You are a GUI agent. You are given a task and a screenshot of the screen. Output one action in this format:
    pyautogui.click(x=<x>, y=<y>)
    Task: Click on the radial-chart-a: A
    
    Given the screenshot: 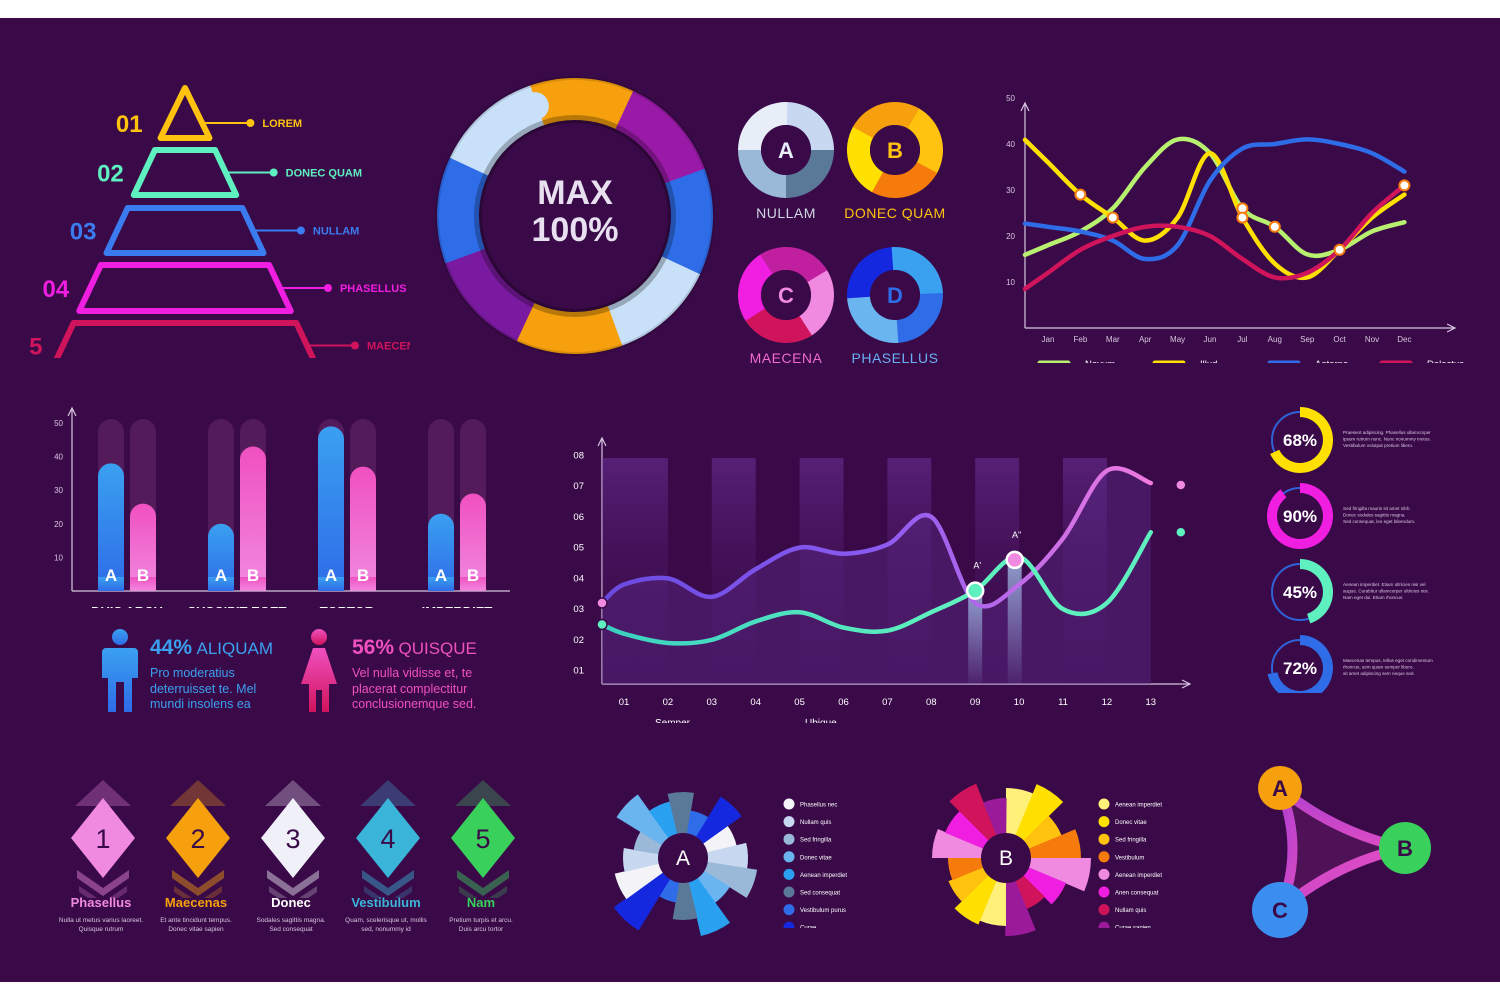 What is the action you would take?
    pyautogui.click(x=685, y=864)
    